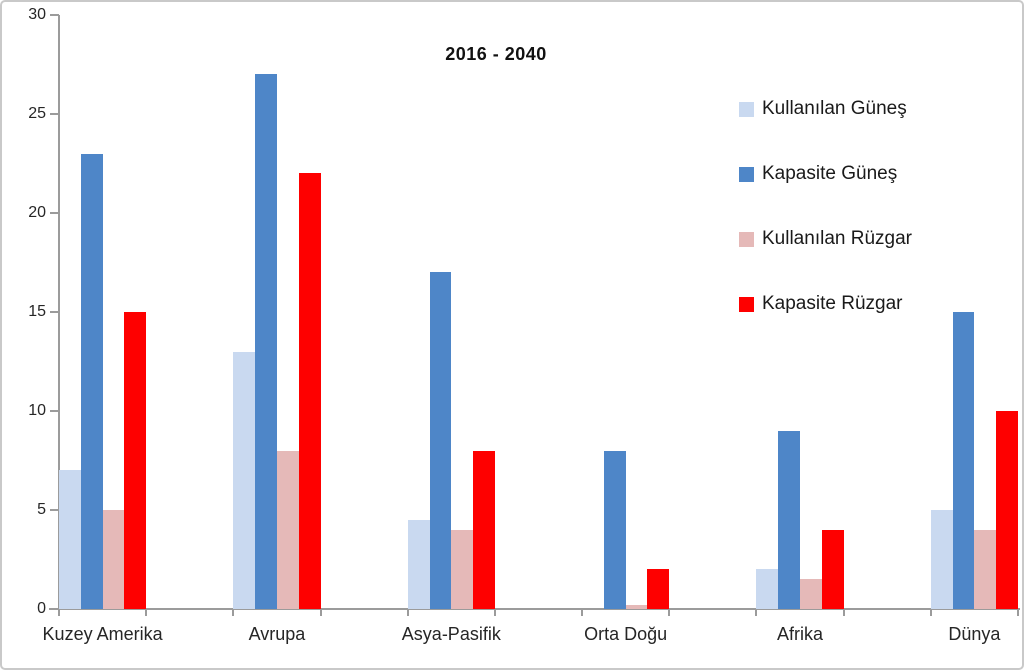  What do you see at coordinates (37, 113) in the screenshot?
I see `y-tick-label: 25` at bounding box center [37, 113].